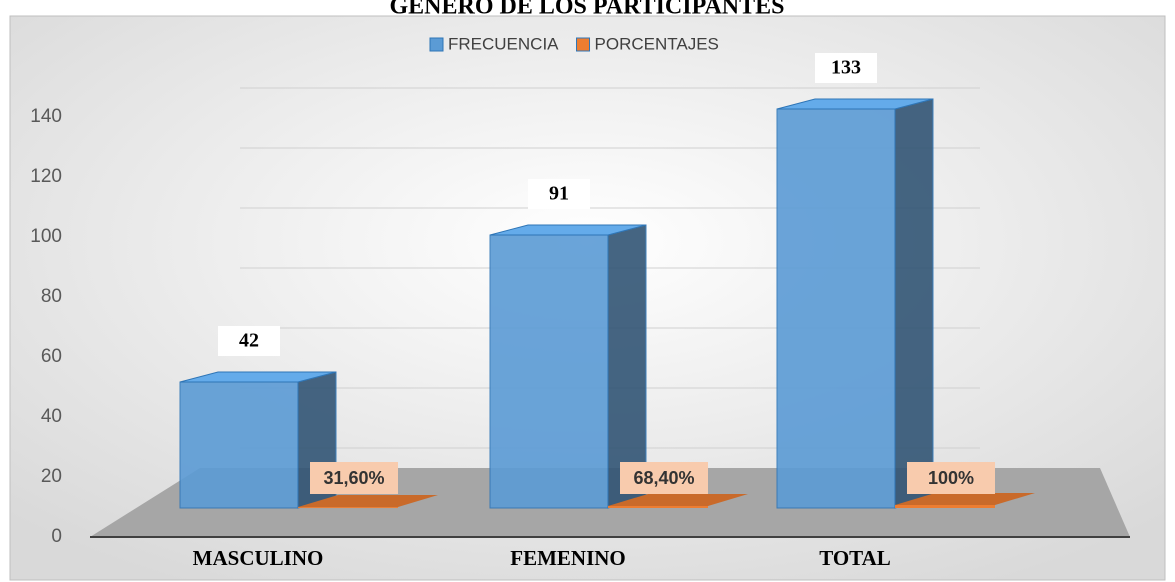  What do you see at coordinates (46, 116) in the screenshot?
I see `y-tick-label: 140` at bounding box center [46, 116].